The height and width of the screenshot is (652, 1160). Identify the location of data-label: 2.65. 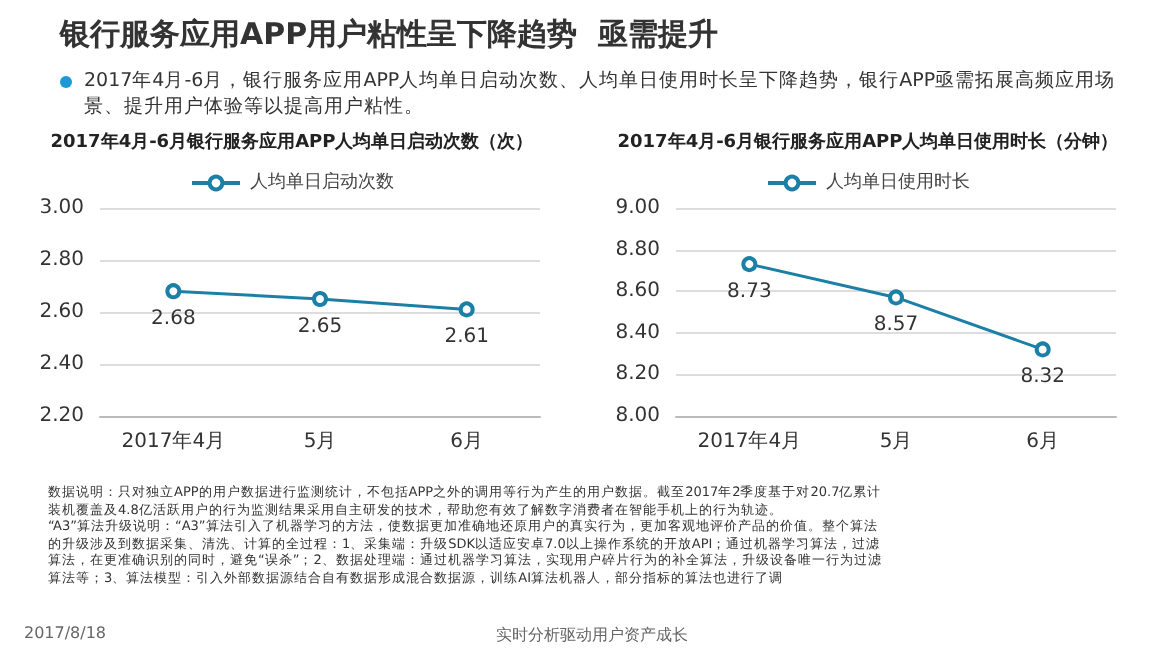
(320, 327).